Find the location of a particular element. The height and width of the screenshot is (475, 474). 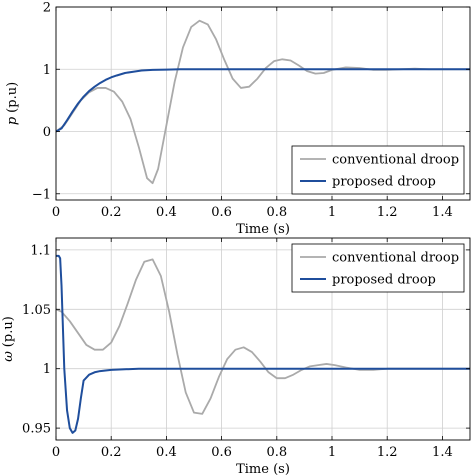

bottom-chart-legend-box is located at coordinates (378, 268).